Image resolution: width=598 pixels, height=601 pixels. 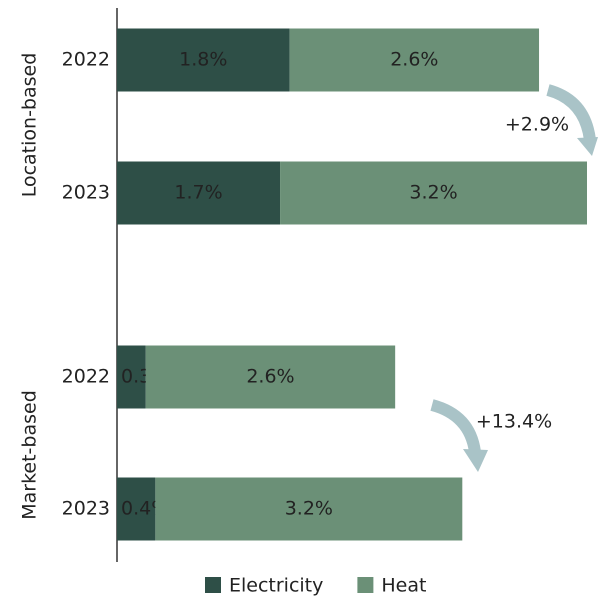 I want to click on data-label: 1.8%, so click(x=203, y=60).